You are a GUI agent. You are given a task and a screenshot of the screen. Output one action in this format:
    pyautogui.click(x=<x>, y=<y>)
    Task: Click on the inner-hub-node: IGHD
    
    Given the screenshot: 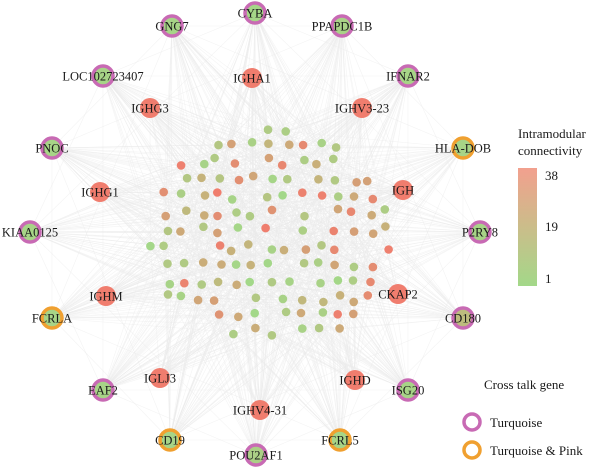 What is the action you would take?
    pyautogui.click(x=355, y=380)
    